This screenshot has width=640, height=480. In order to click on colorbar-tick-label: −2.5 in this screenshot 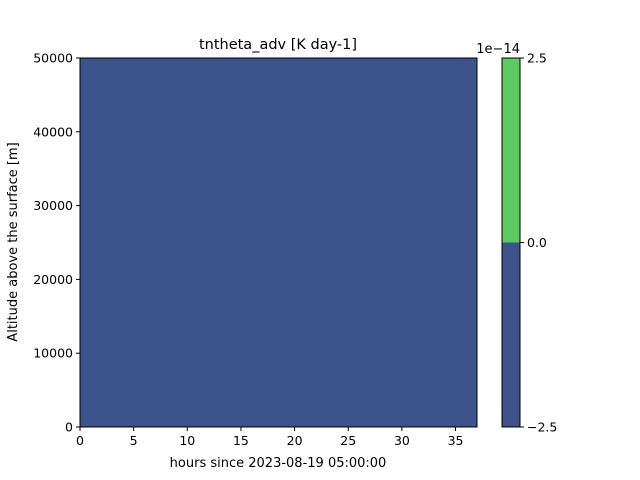, I will do `click(542, 427)`.